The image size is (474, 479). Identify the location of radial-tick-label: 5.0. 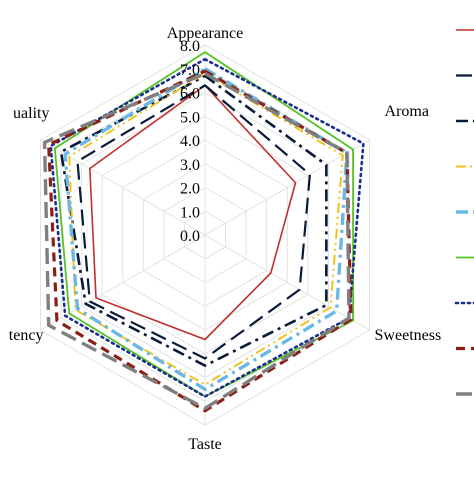
(190, 117).